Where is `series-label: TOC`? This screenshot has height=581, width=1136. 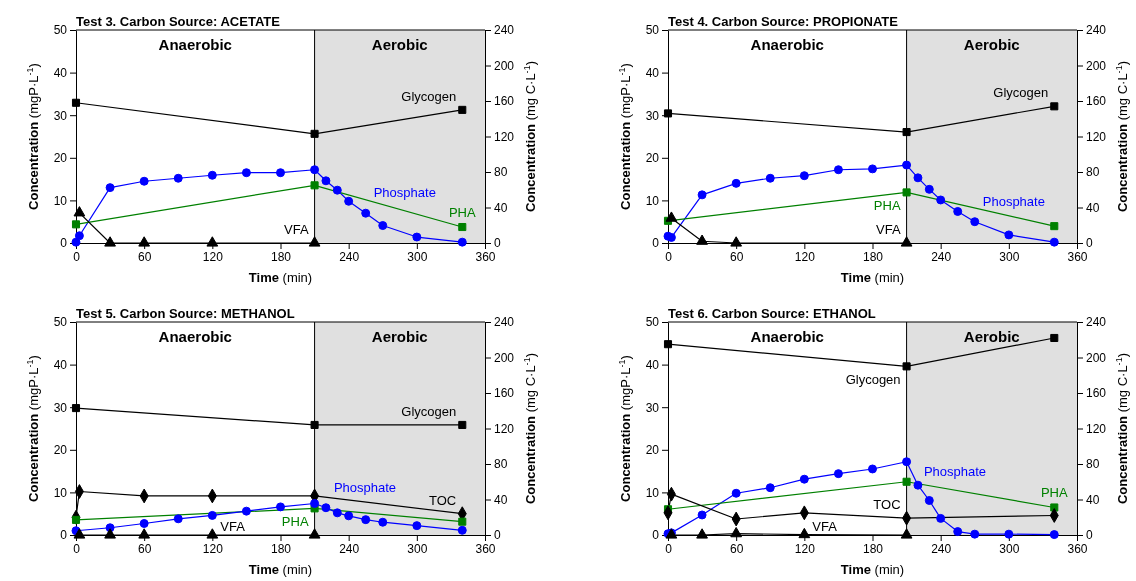
series-label: TOC is located at coordinates (887, 505).